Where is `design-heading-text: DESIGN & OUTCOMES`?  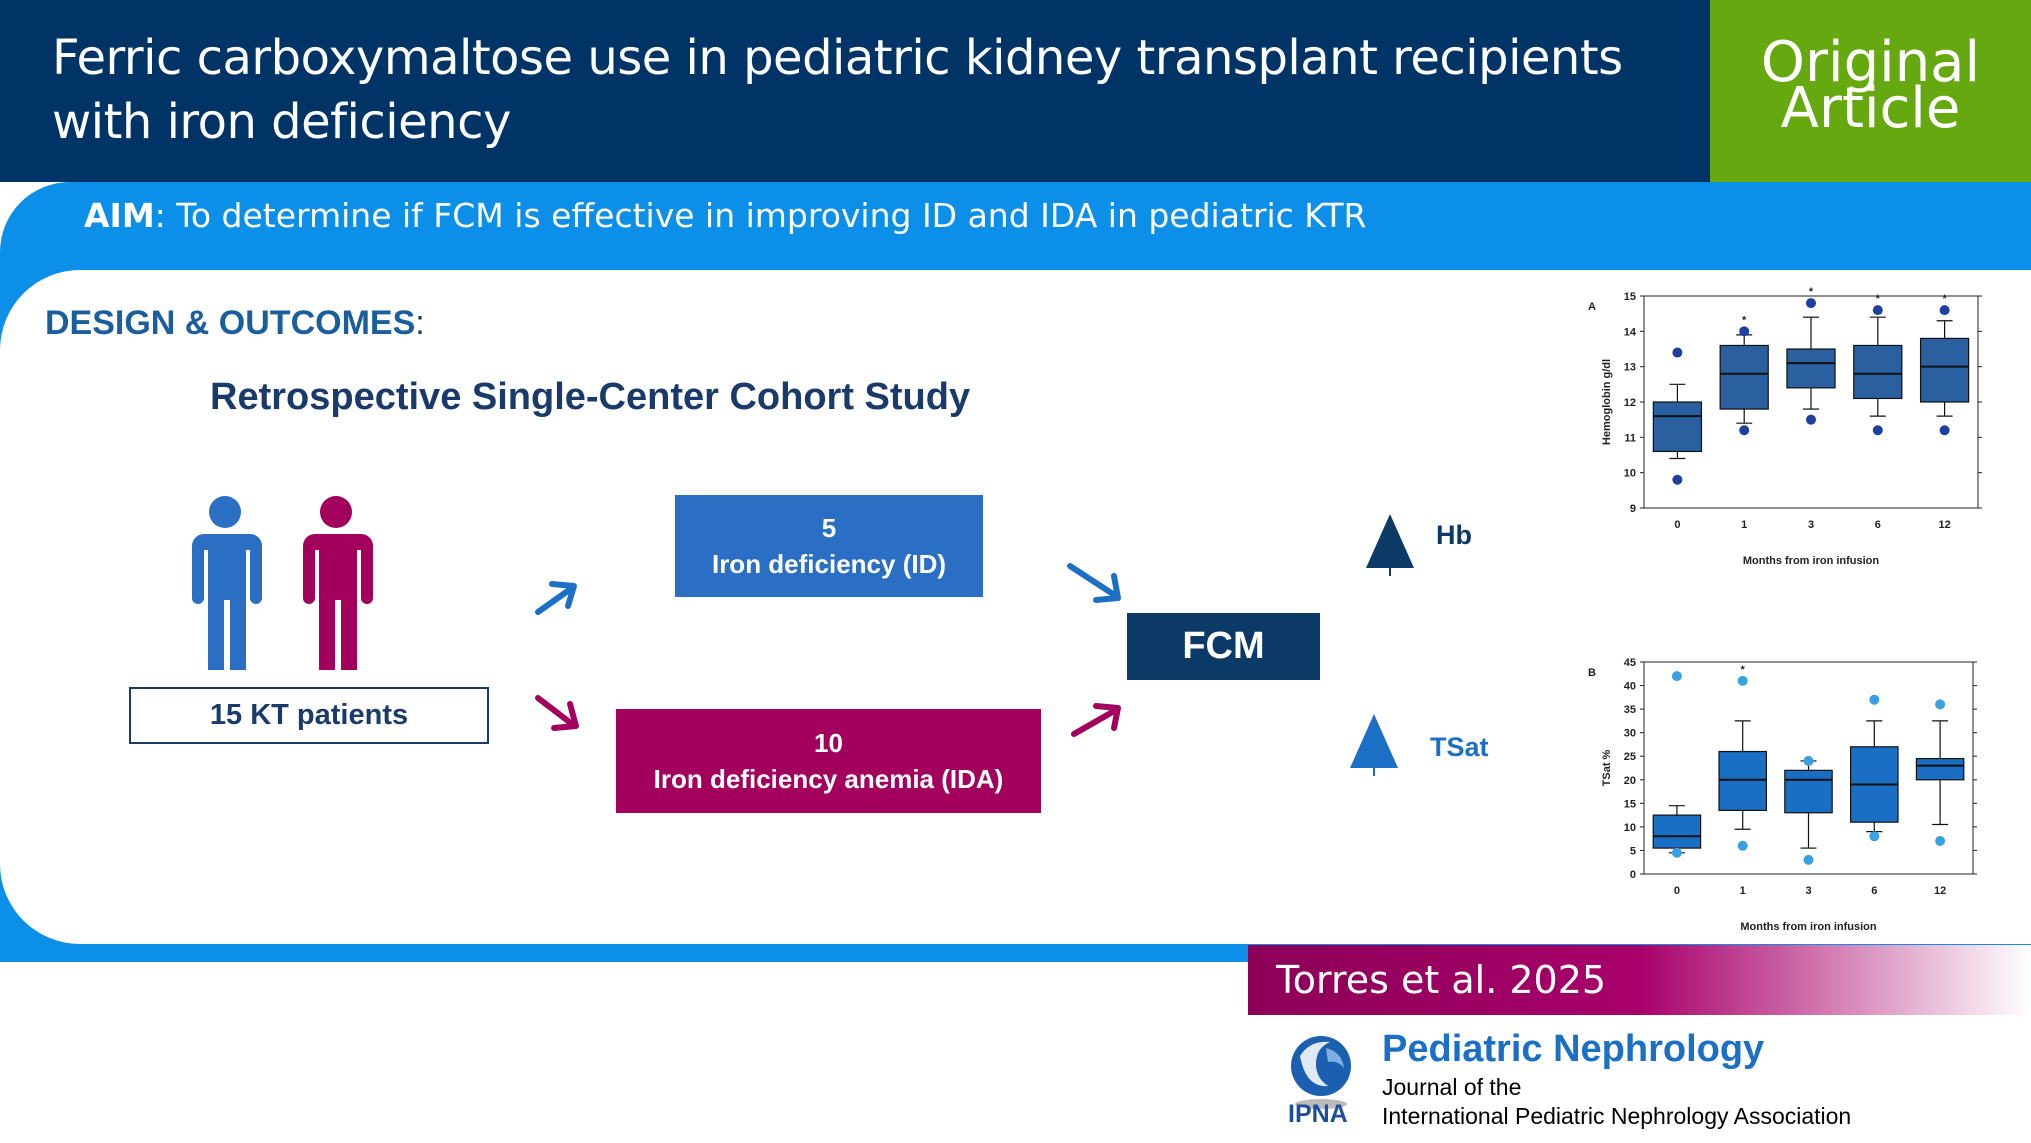 design-heading-text: DESIGN & OUTCOMES is located at coordinates (230, 323).